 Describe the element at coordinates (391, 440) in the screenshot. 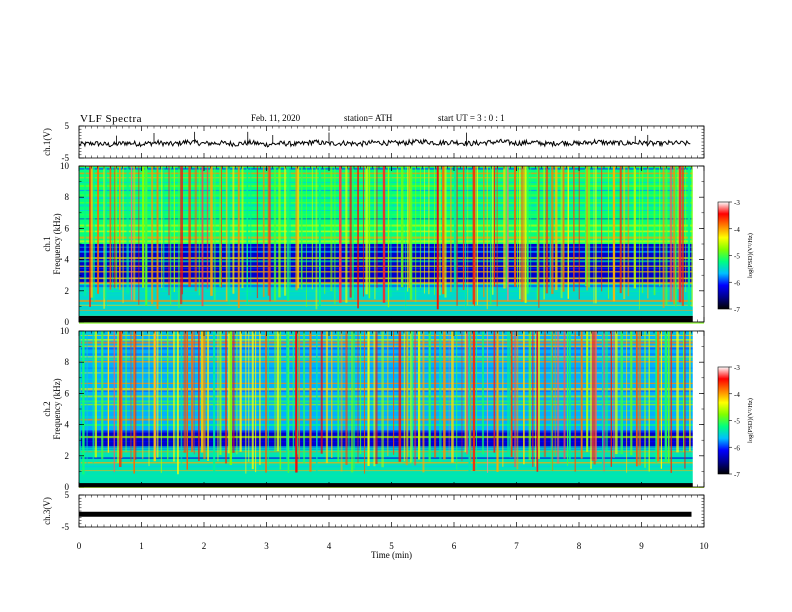

I see `spectrogram-band` at that location.